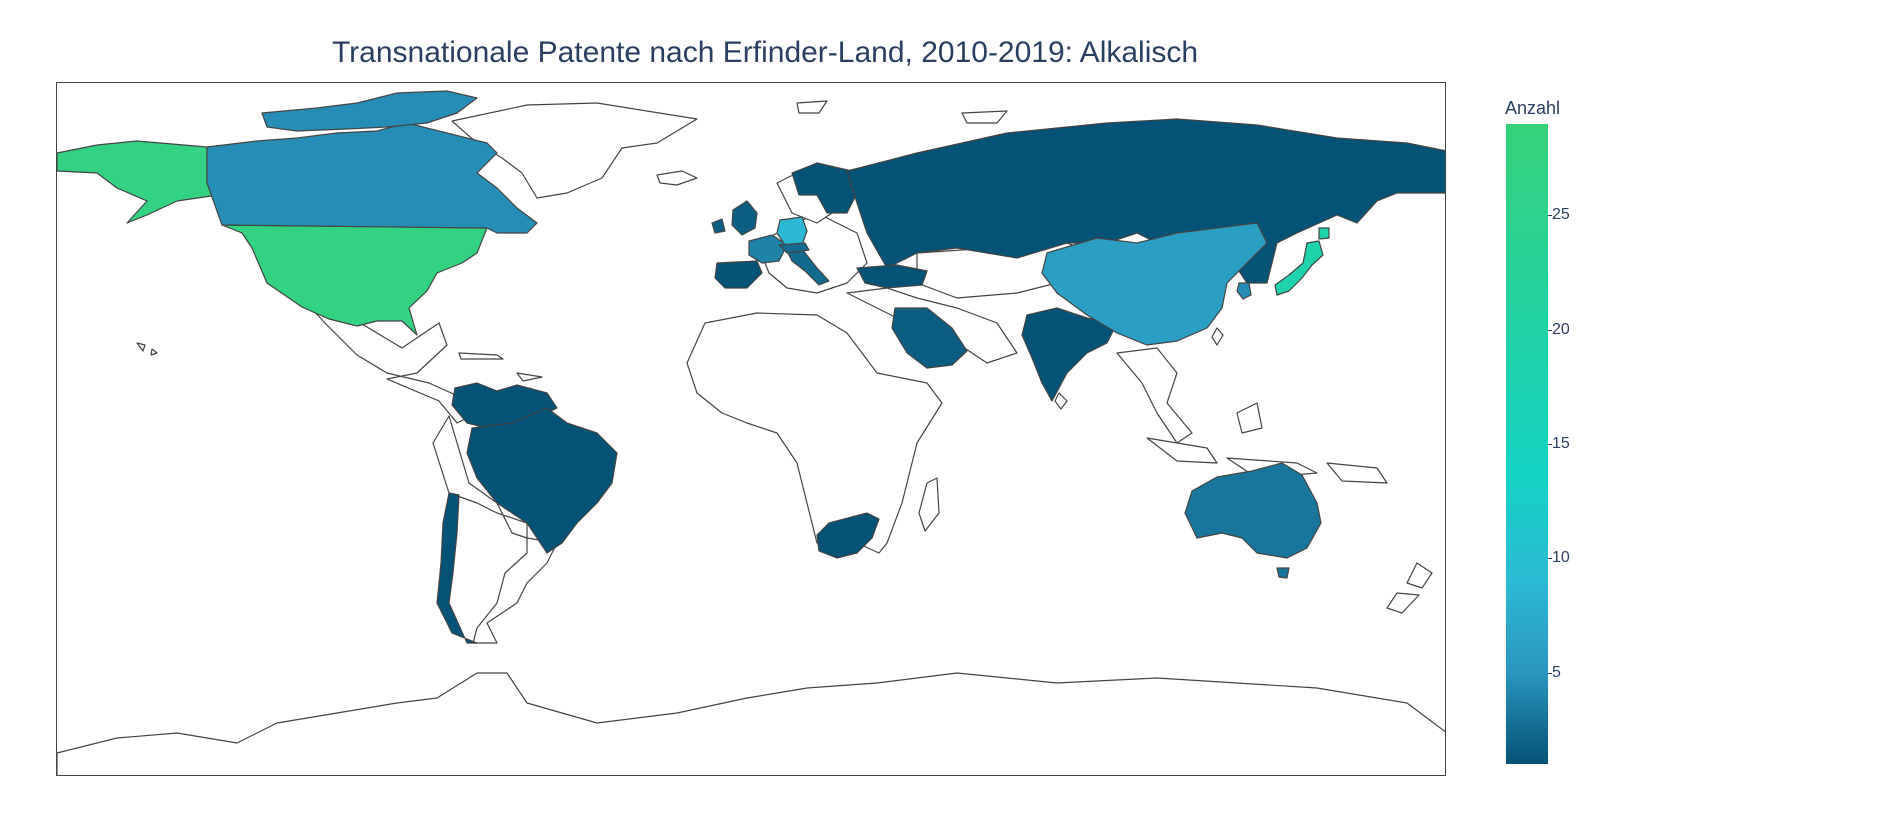  Describe the element at coordinates (848, 535) in the screenshot. I see `country-south-africa` at that location.